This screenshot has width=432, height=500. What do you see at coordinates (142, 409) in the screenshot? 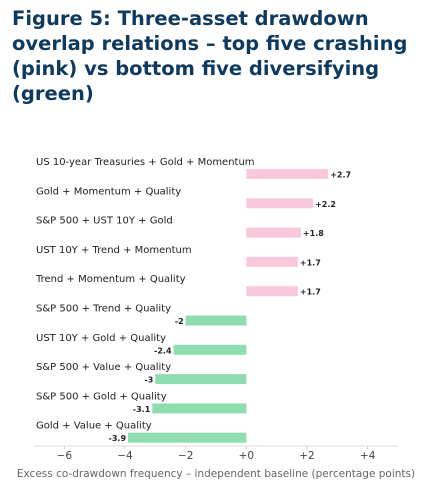
I see `value-label: -3.1` at bounding box center [142, 409].